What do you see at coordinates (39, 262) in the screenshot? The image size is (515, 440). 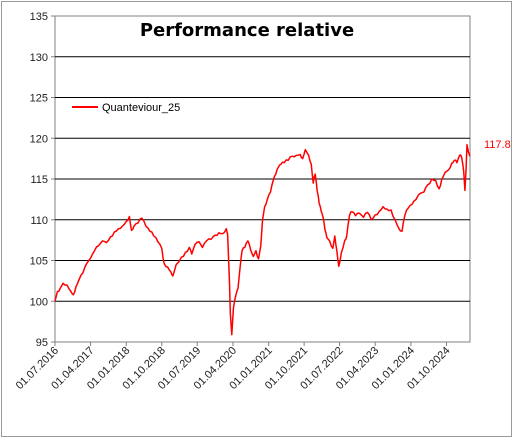 I see `y-tick-label: 105` at bounding box center [39, 262].